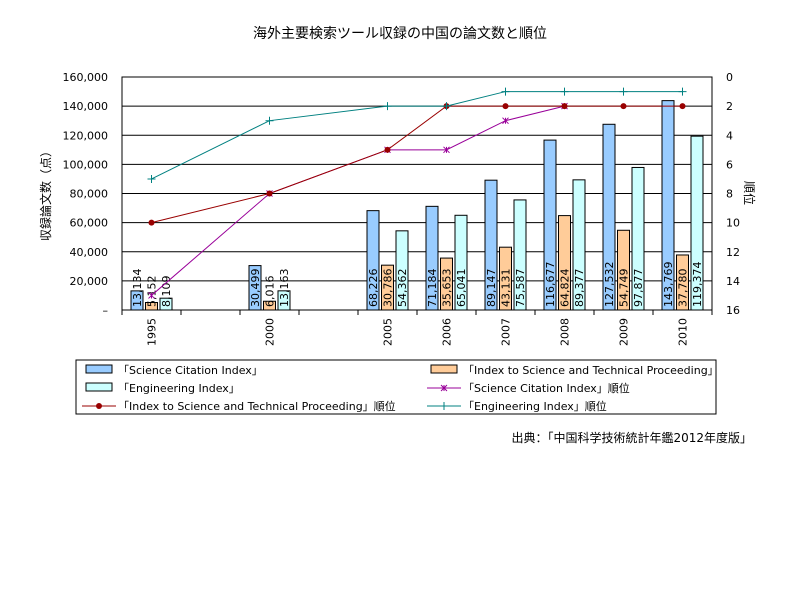  I want to click on legend-label: 「Engineering Index」順位, so click(535, 406).